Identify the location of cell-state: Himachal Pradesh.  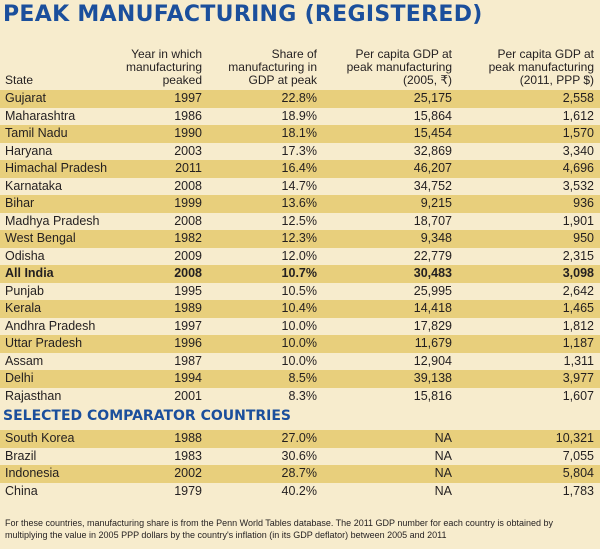
(56, 168).